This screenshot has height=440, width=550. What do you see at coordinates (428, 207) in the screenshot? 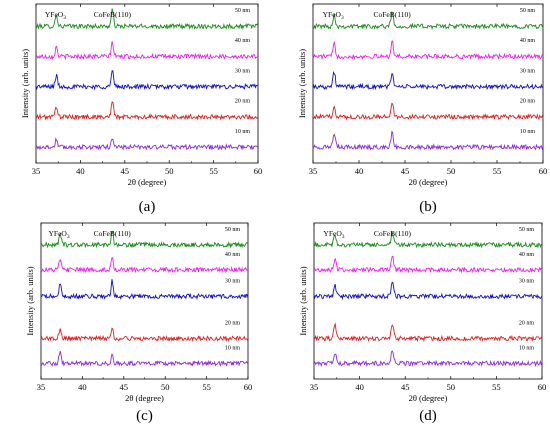
I see `panel-caption: (b)` at bounding box center [428, 207].